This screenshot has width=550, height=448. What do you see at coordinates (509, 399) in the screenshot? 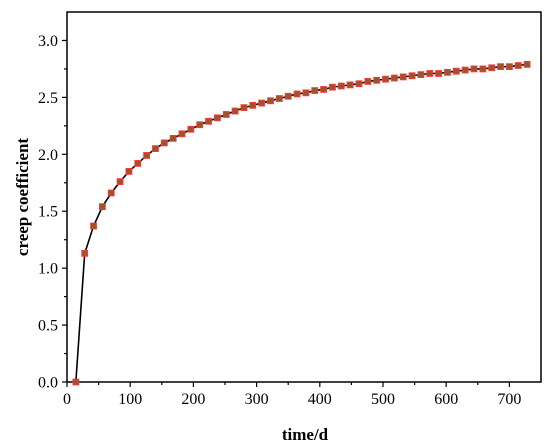
I see `x-tick-label: 700` at bounding box center [509, 399].